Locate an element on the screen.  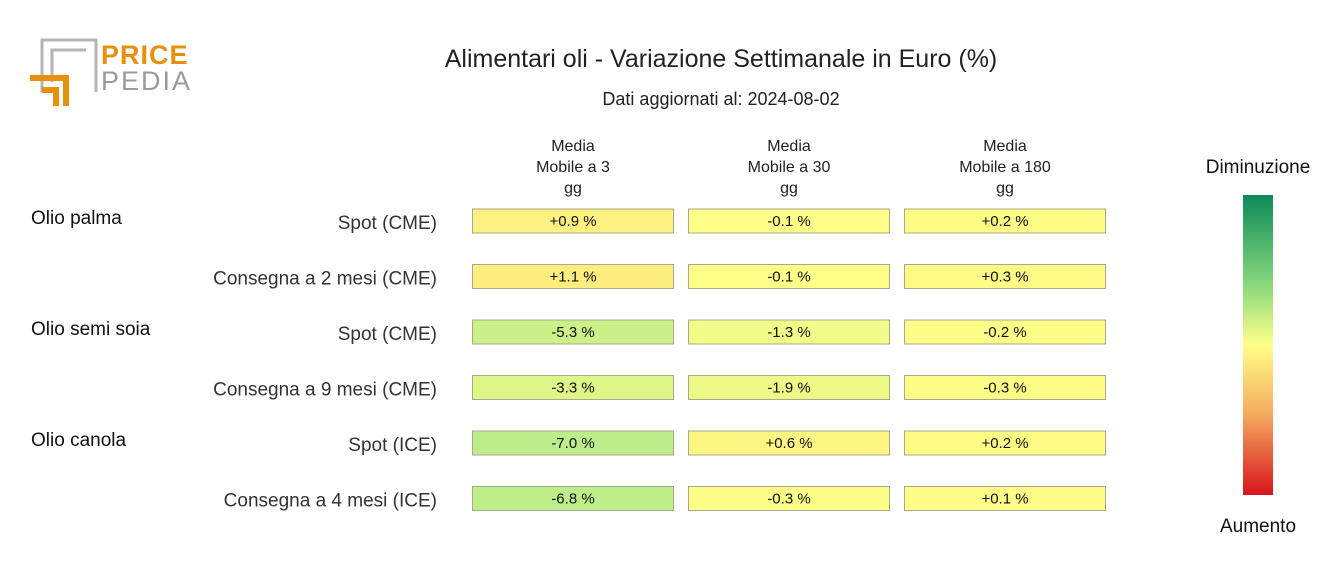
group-label: Olio canola is located at coordinates (78, 440).